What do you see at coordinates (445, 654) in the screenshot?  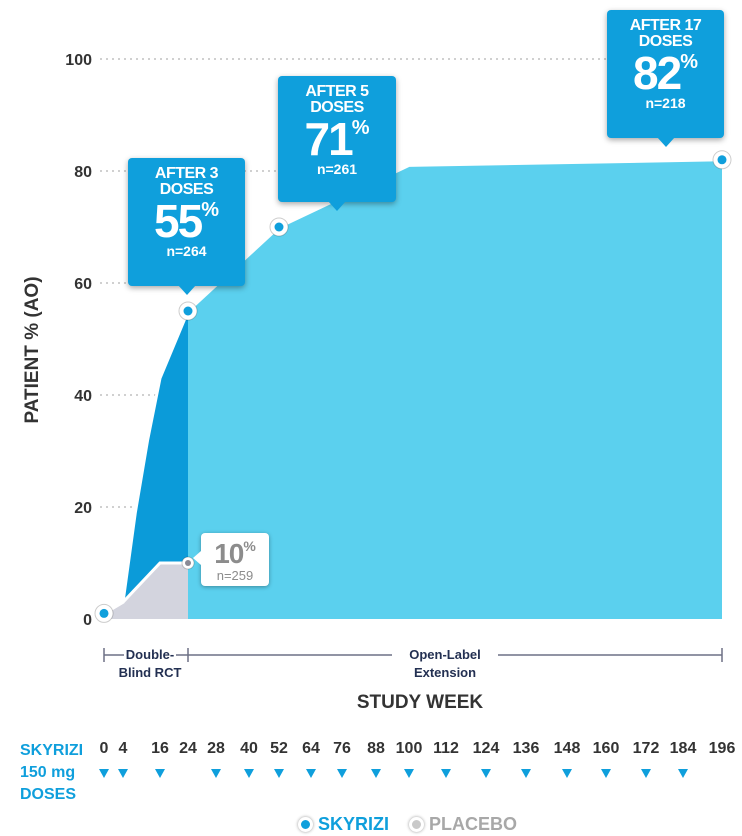 I see `phase-line1: Open-Label` at bounding box center [445, 654].